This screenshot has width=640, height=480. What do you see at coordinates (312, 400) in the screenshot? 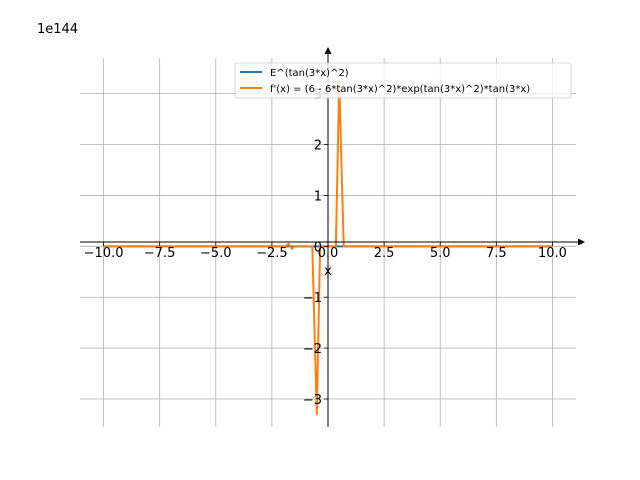
I see `y-tick-label: −3` at bounding box center [312, 400].